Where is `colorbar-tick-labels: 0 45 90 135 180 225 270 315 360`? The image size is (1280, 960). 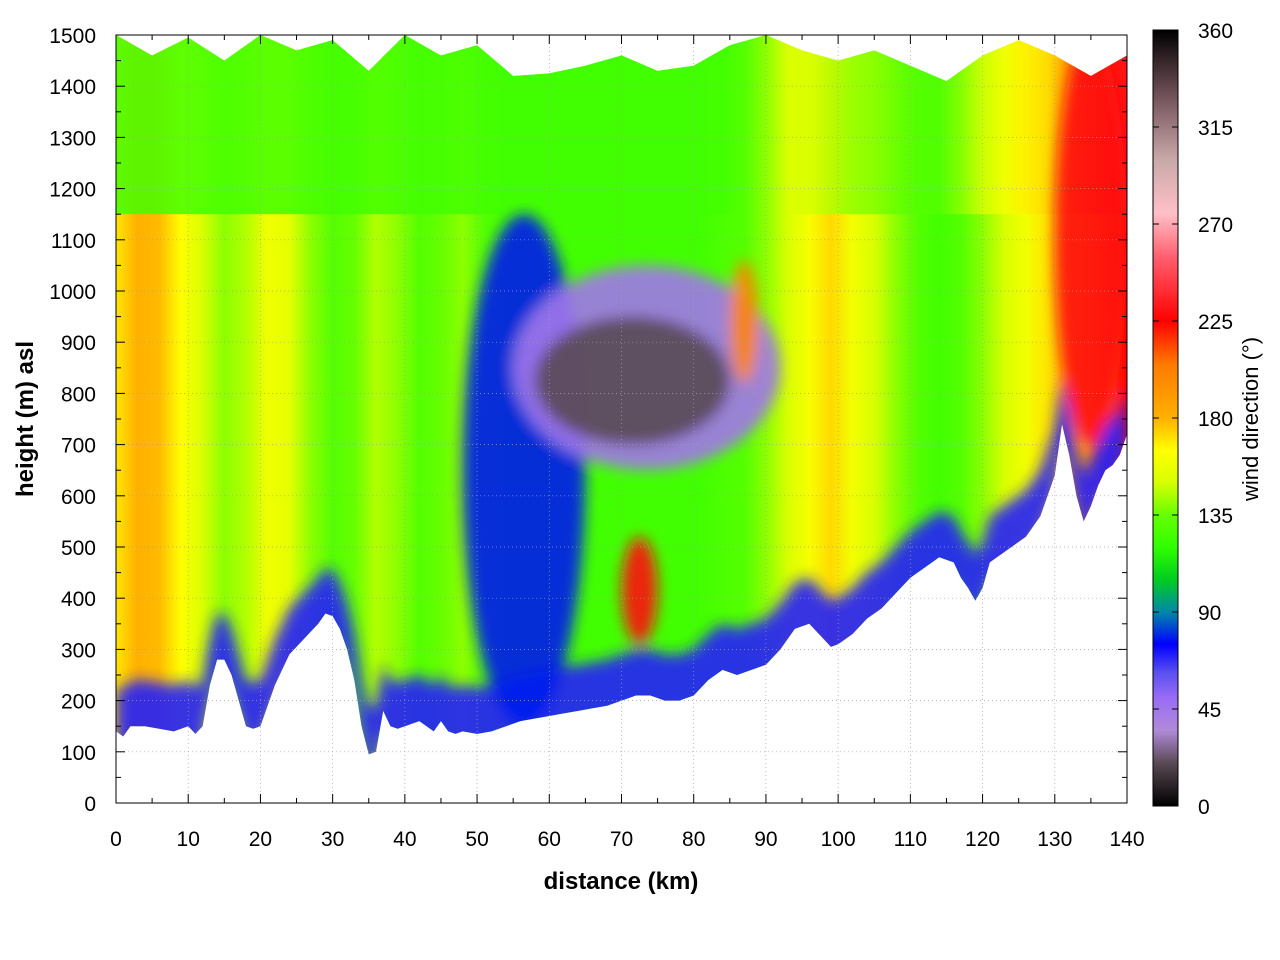 colorbar-tick-labels: 0 45 90 135 180 225 270 315 360 is located at coordinates (1215, 419).